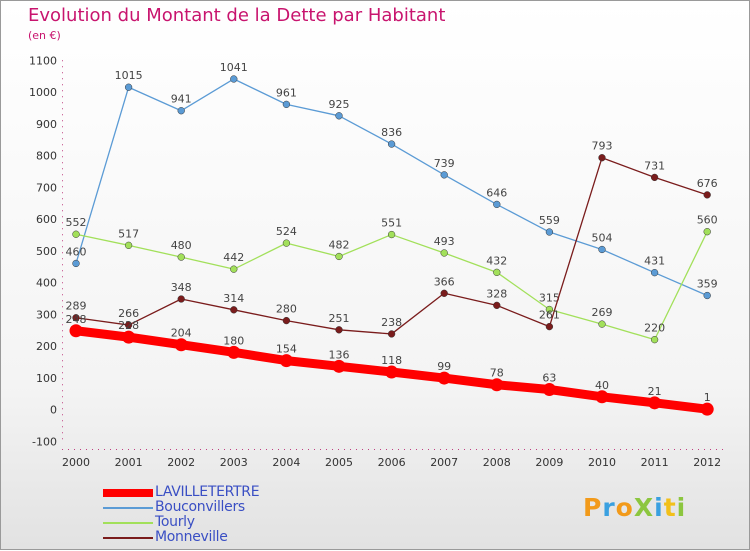 This screenshot has width=750, height=551. I want to click on data-label: 961, so click(286, 92).